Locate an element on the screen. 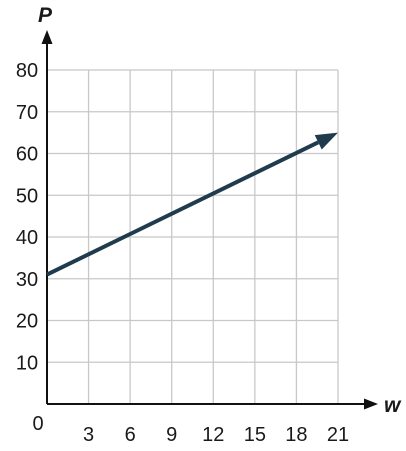  x-tick-label: 15 is located at coordinates (255, 435).